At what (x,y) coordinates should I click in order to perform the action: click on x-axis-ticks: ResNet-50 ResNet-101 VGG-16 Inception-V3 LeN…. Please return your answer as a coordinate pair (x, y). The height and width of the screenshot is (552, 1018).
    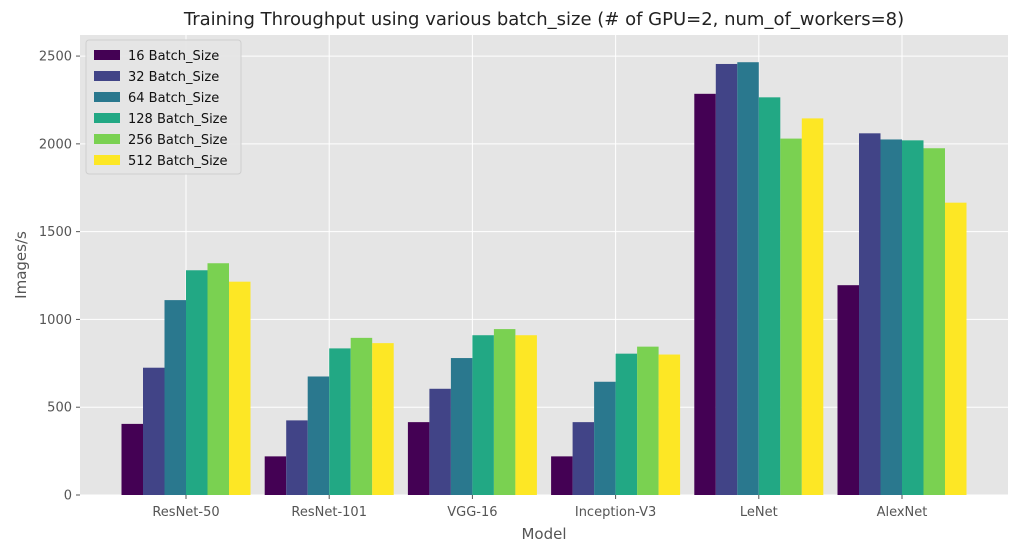
    Looking at the image, I should click on (539, 507).